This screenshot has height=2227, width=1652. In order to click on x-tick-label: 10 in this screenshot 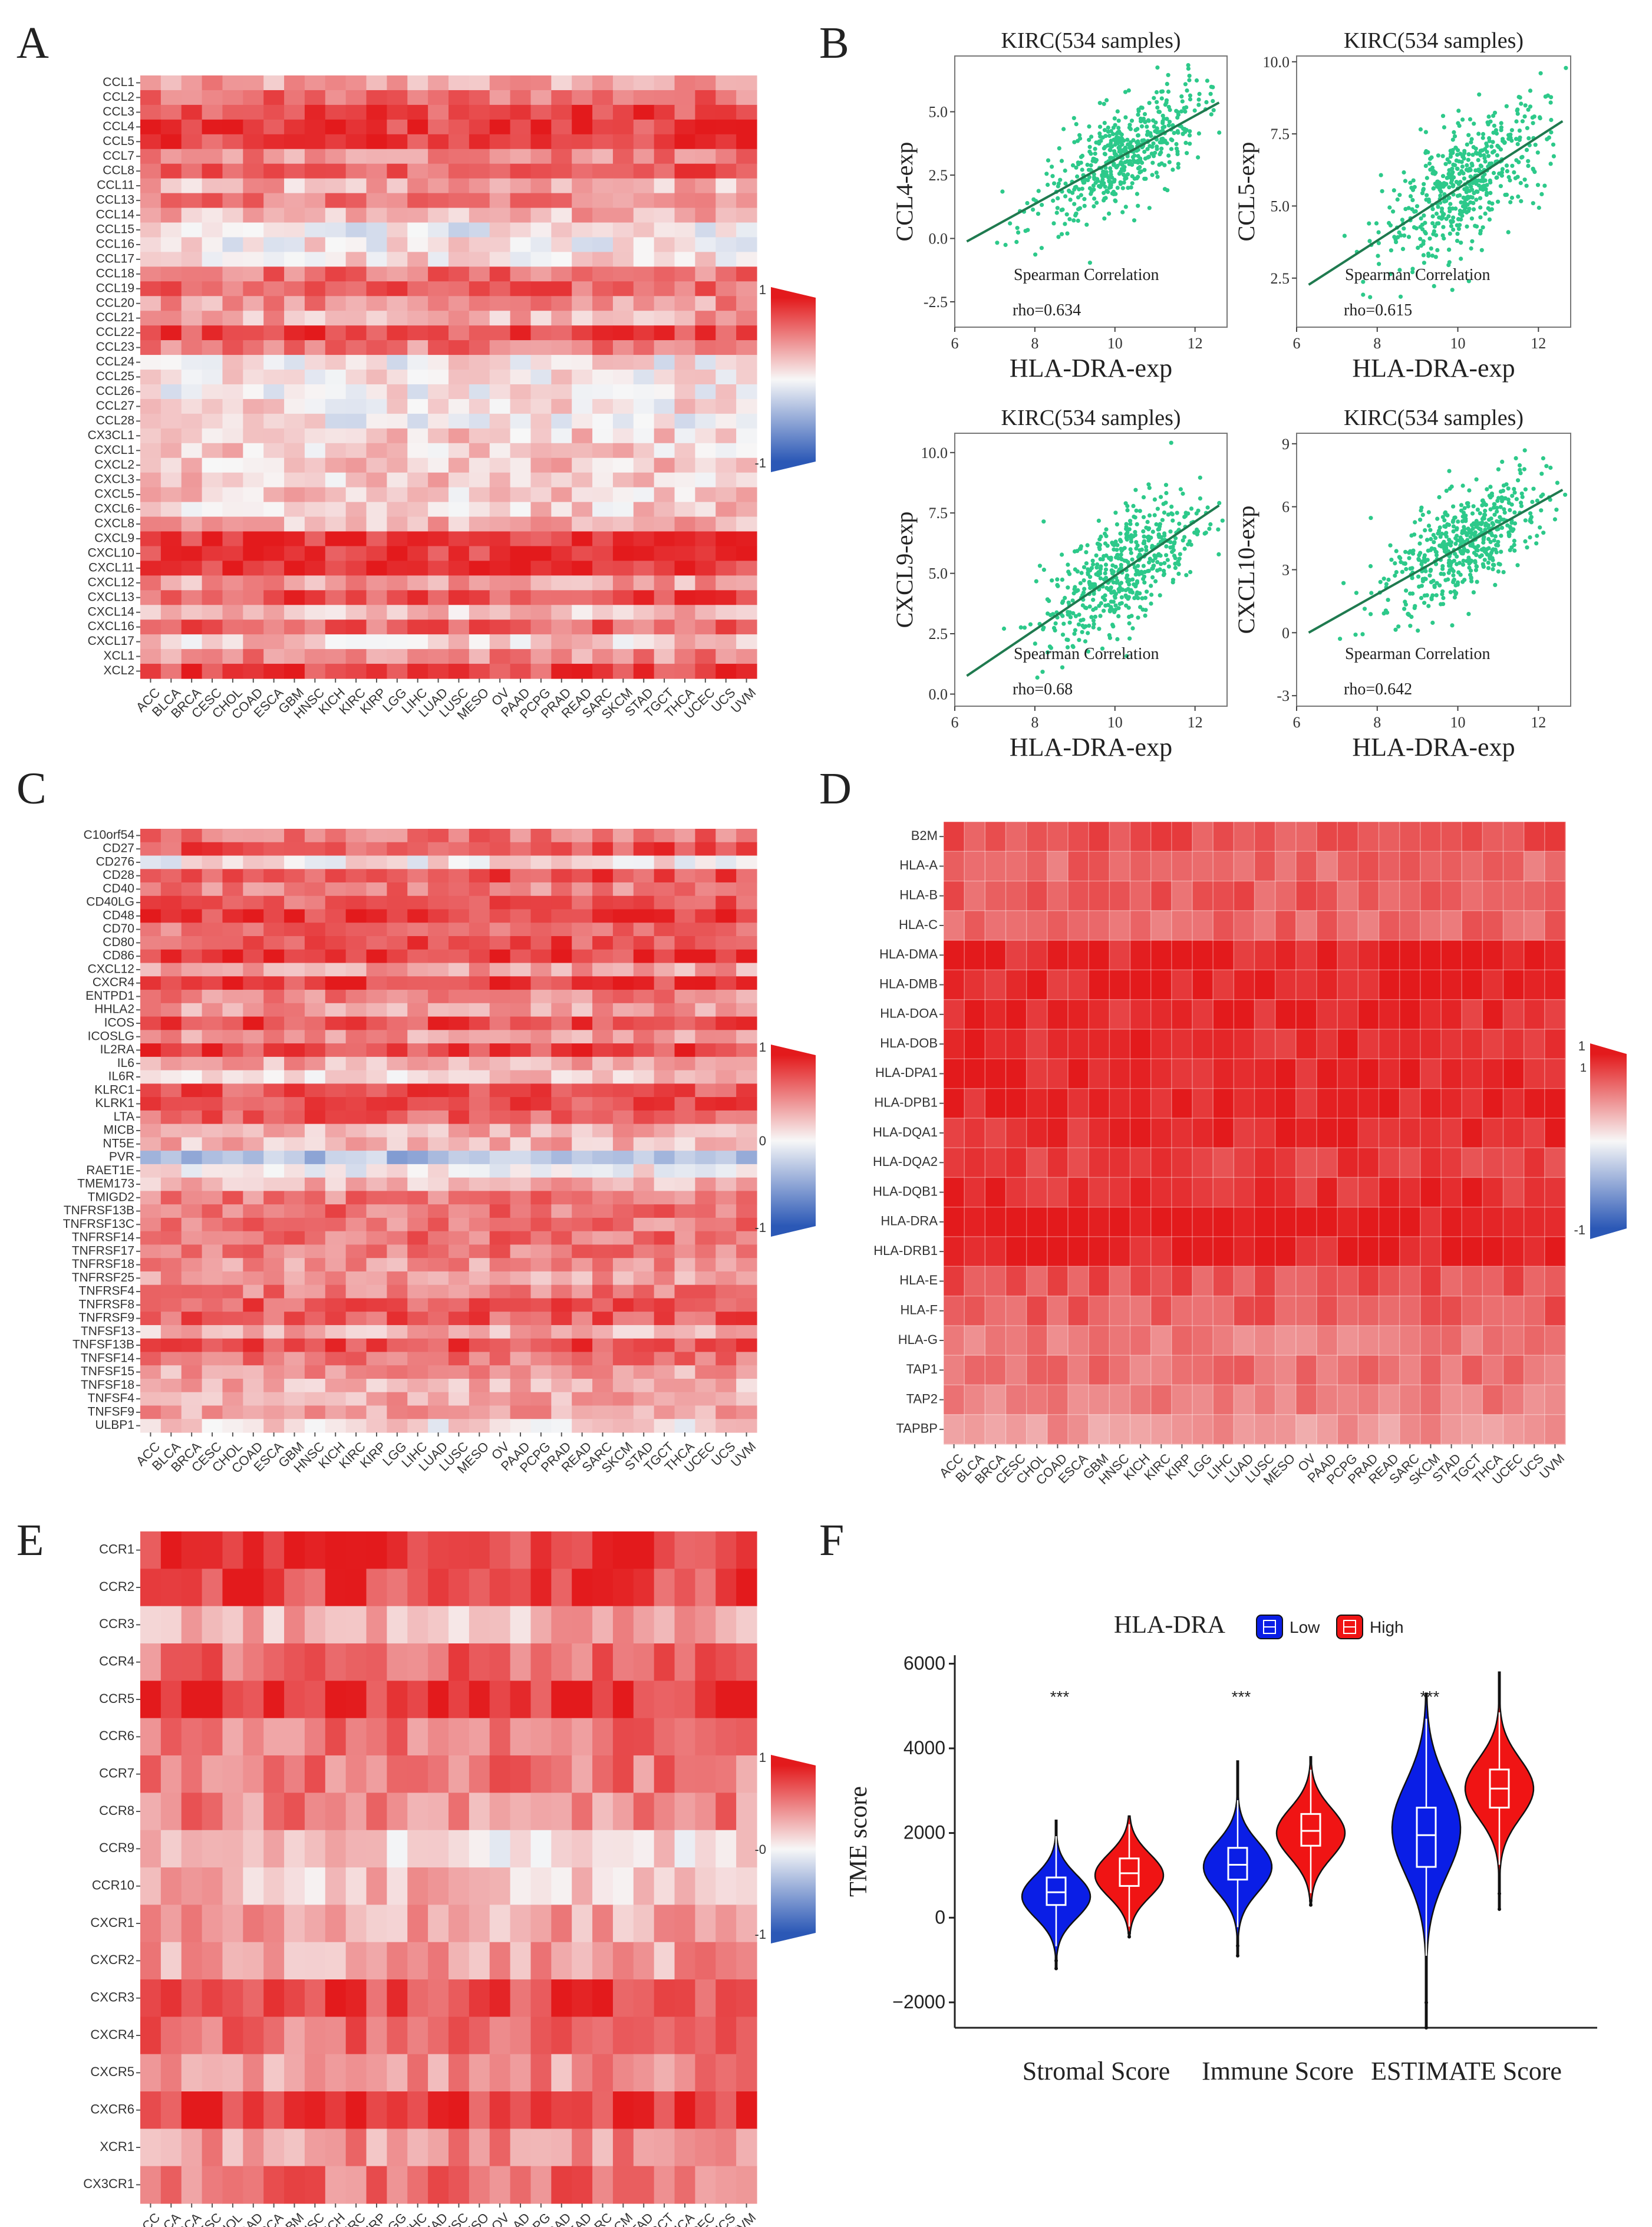, I will do `click(1115, 722)`.